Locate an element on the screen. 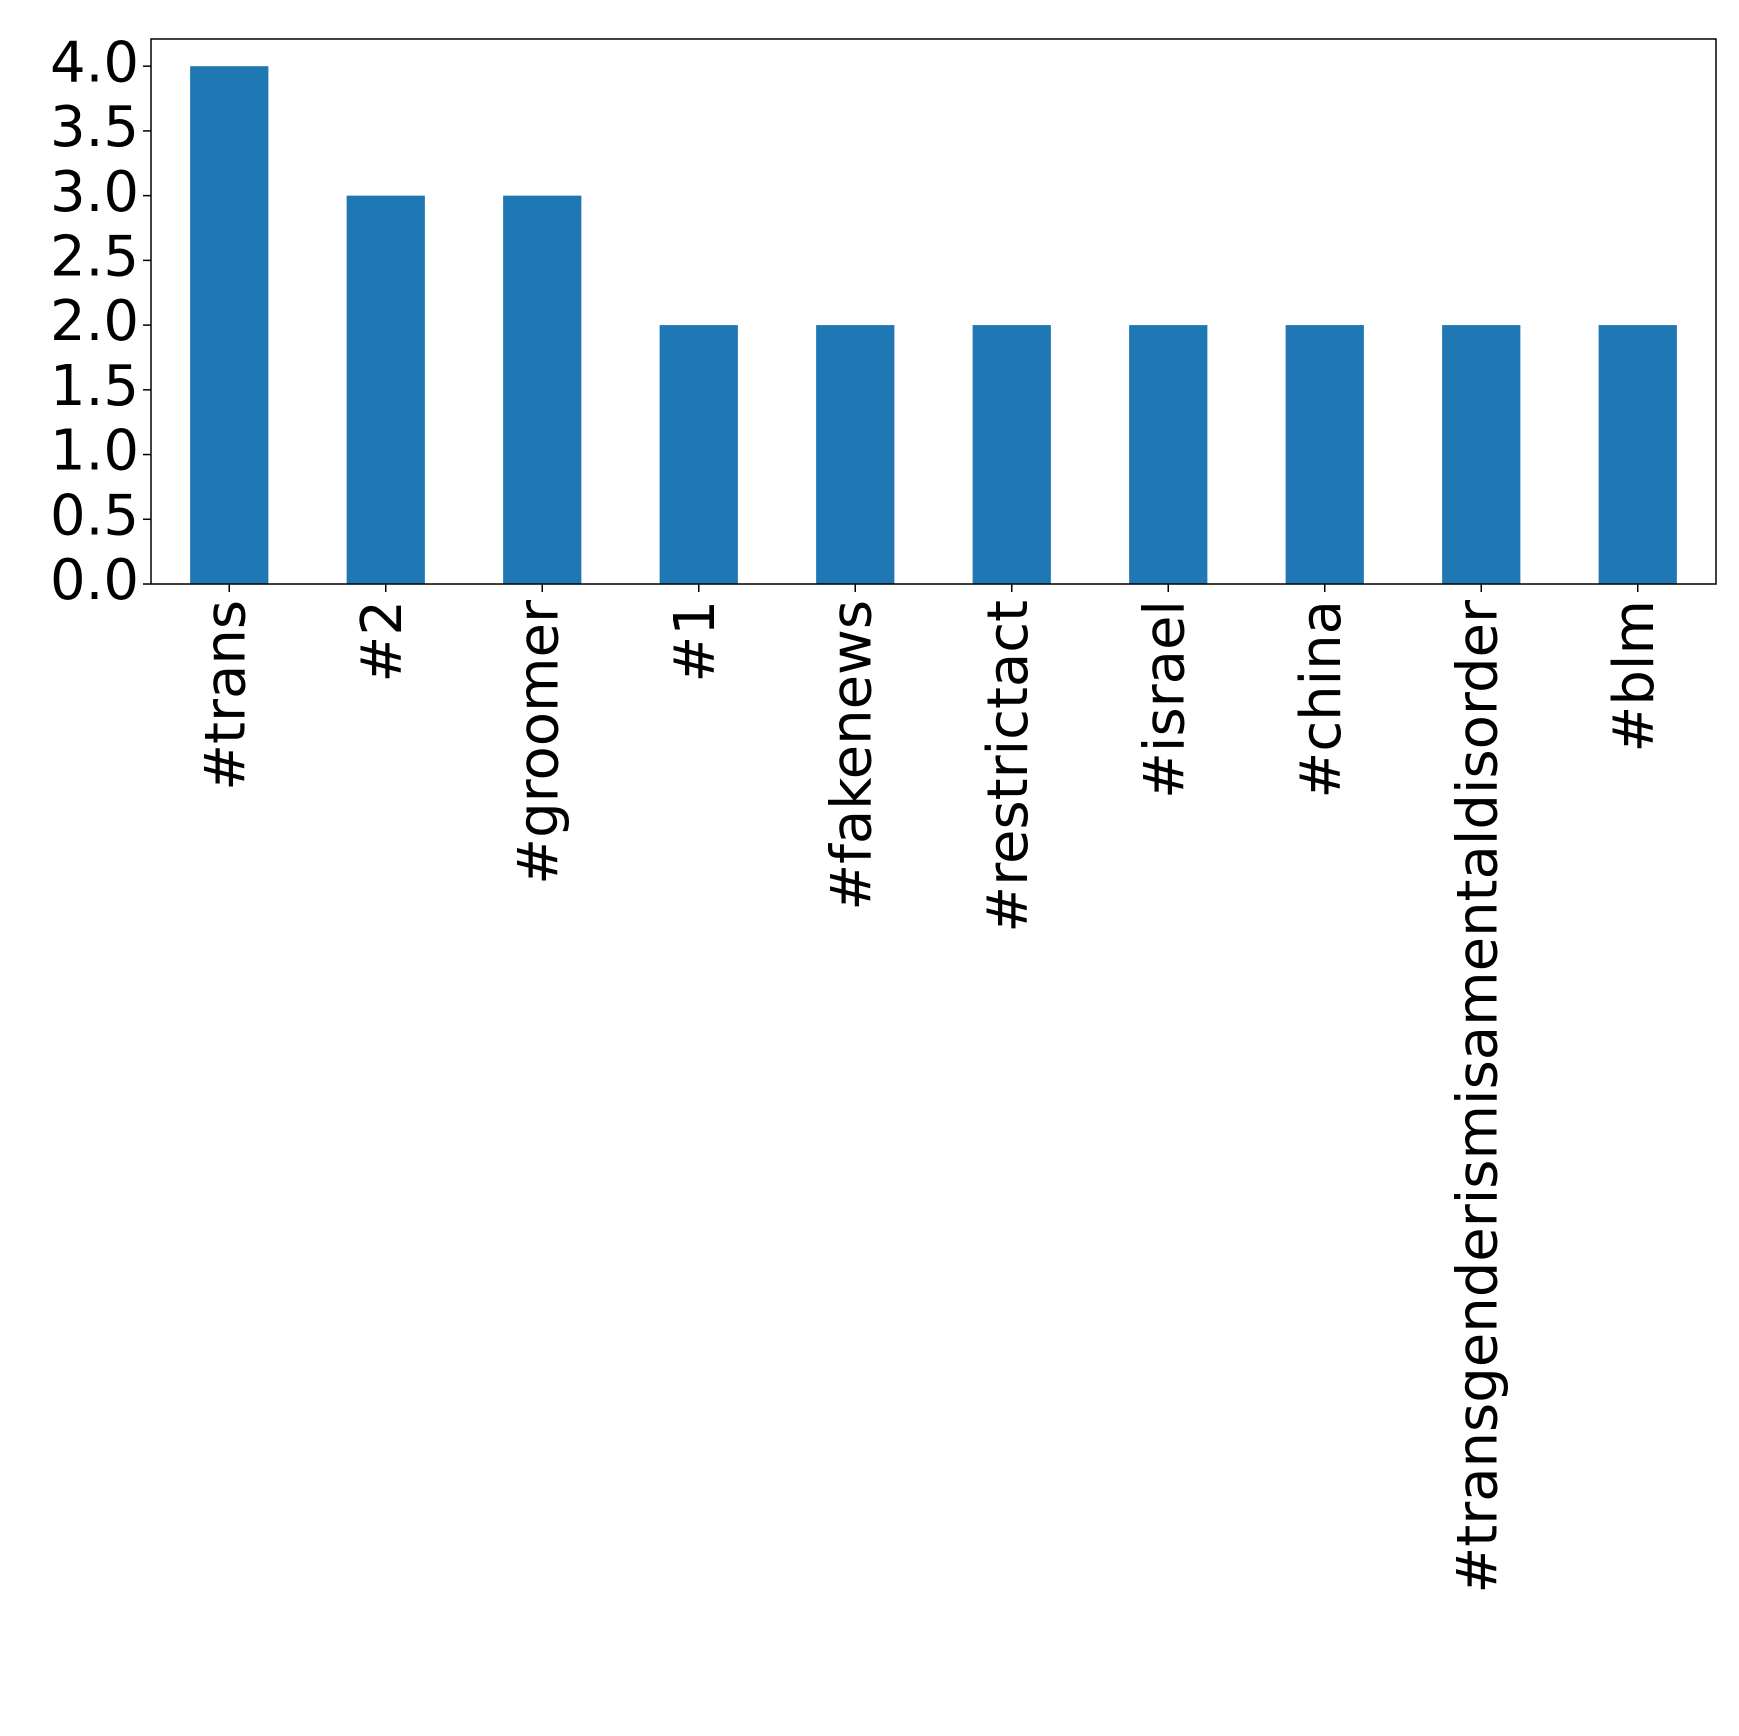 Image resolution: width=1739 pixels, height=1736 pixels. x-tick-label: #groomer is located at coordinates (538, 742).